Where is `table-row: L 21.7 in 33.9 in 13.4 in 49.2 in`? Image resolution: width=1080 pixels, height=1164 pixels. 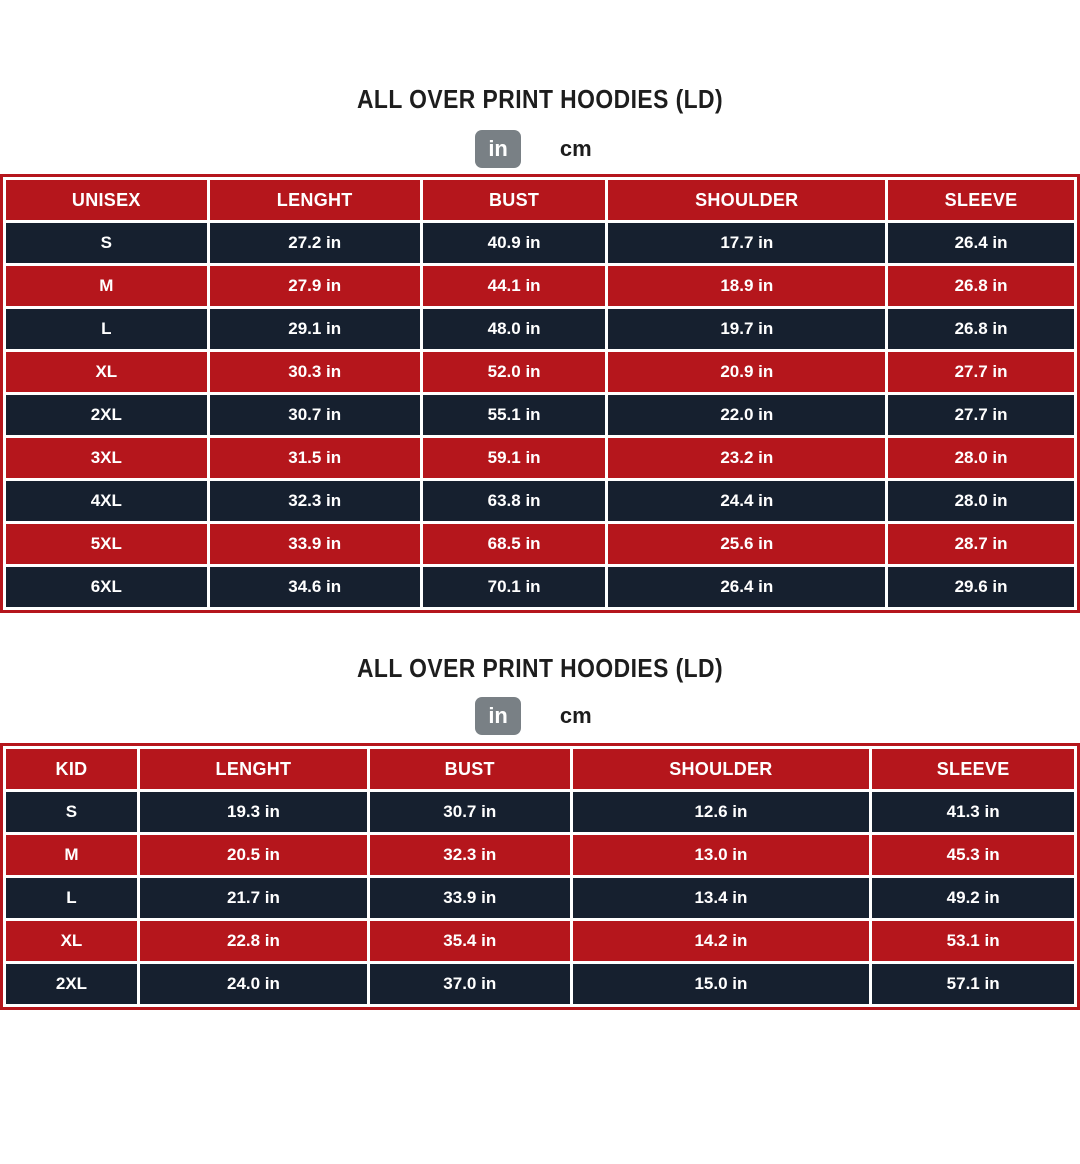 table-row: L 21.7 in 33.9 in 13.4 in 49.2 in is located at coordinates (540, 898).